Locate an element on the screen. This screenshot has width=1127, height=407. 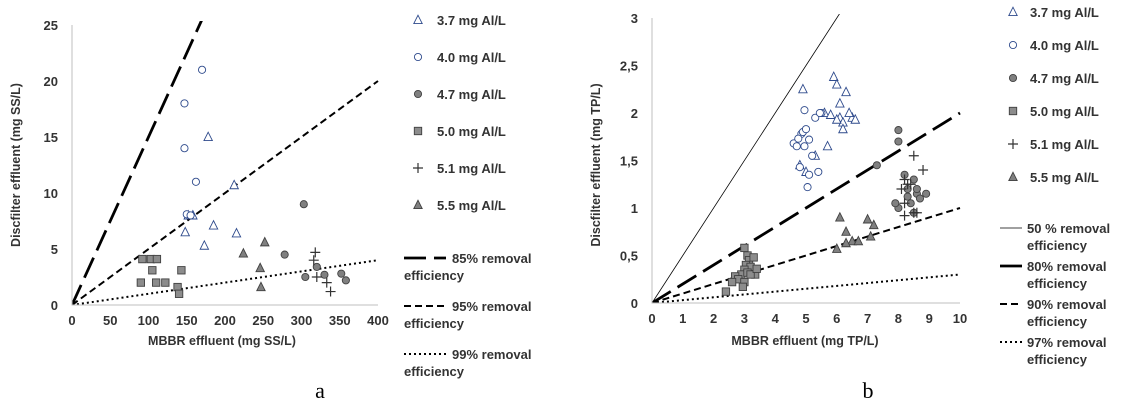
chart-a-x-tick-label: 350 is located at coordinates (340, 320).